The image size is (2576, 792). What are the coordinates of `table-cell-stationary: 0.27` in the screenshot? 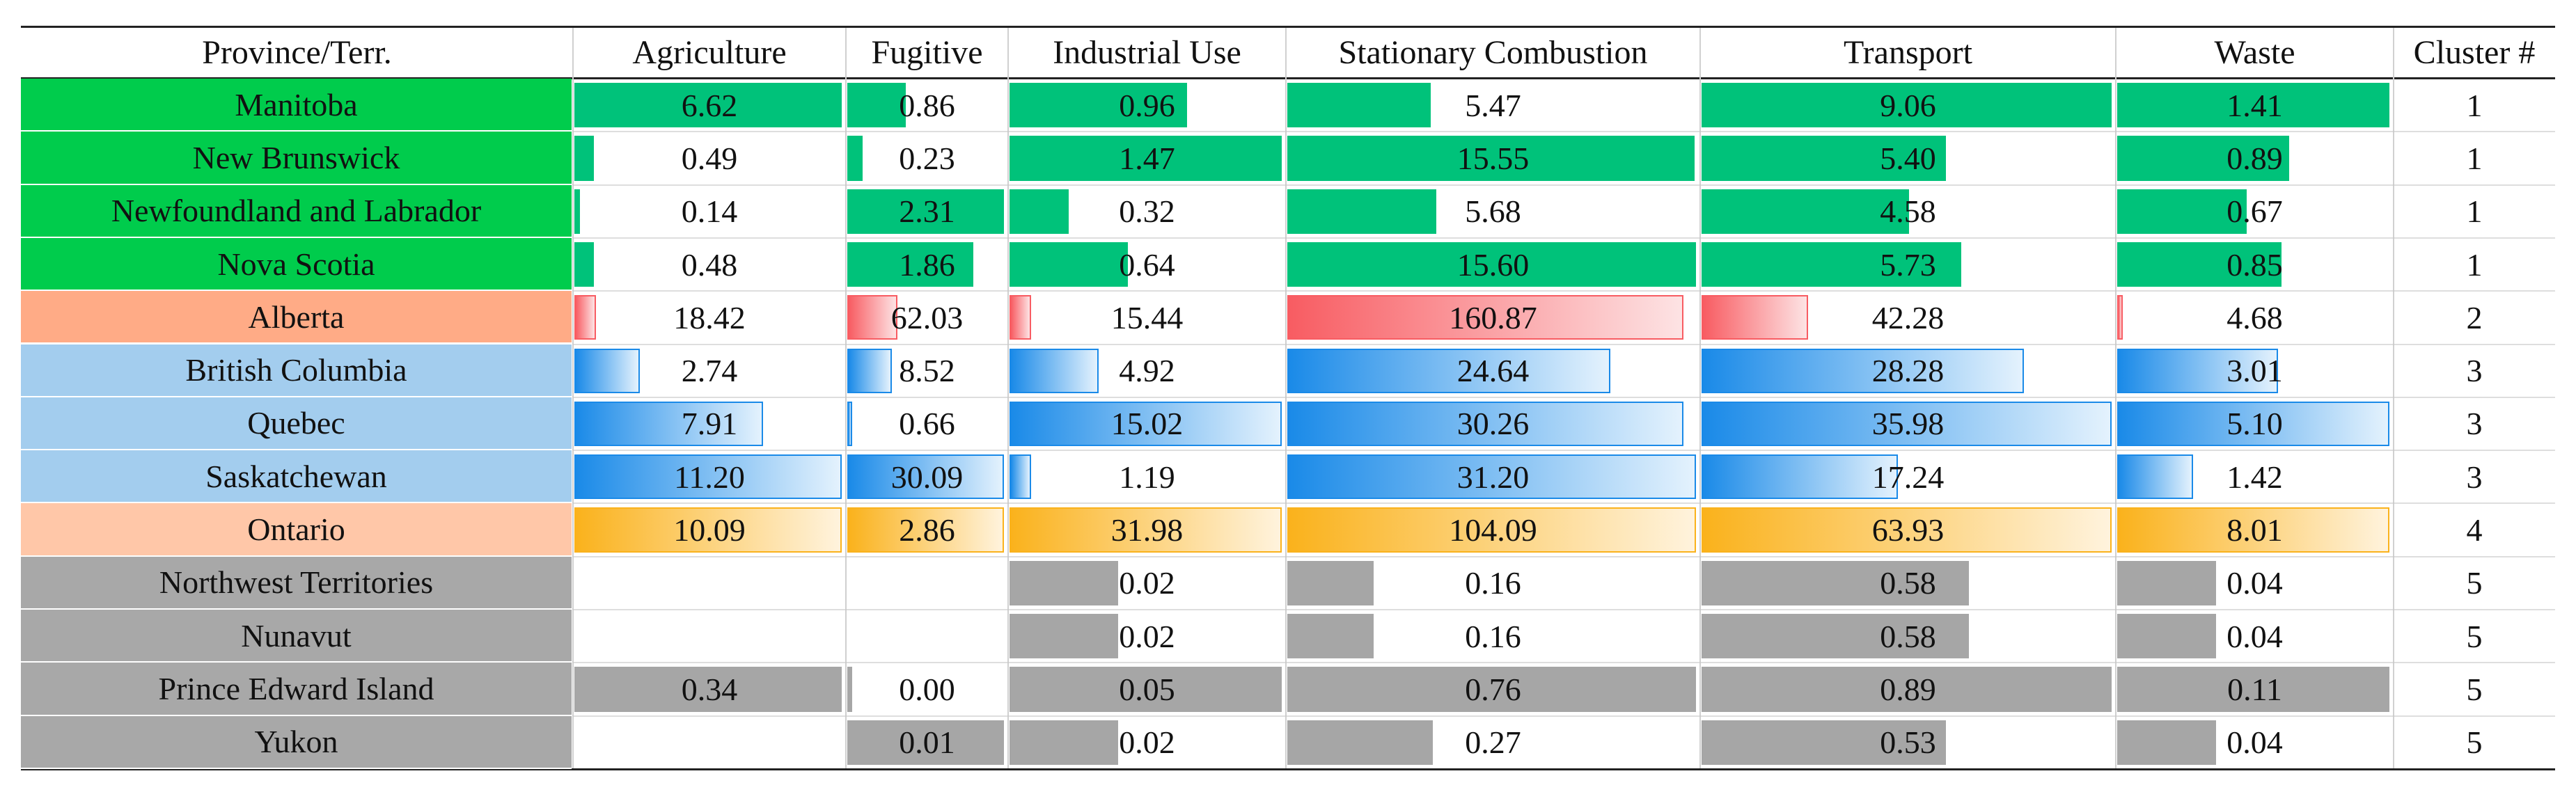 It's located at (1493, 742).